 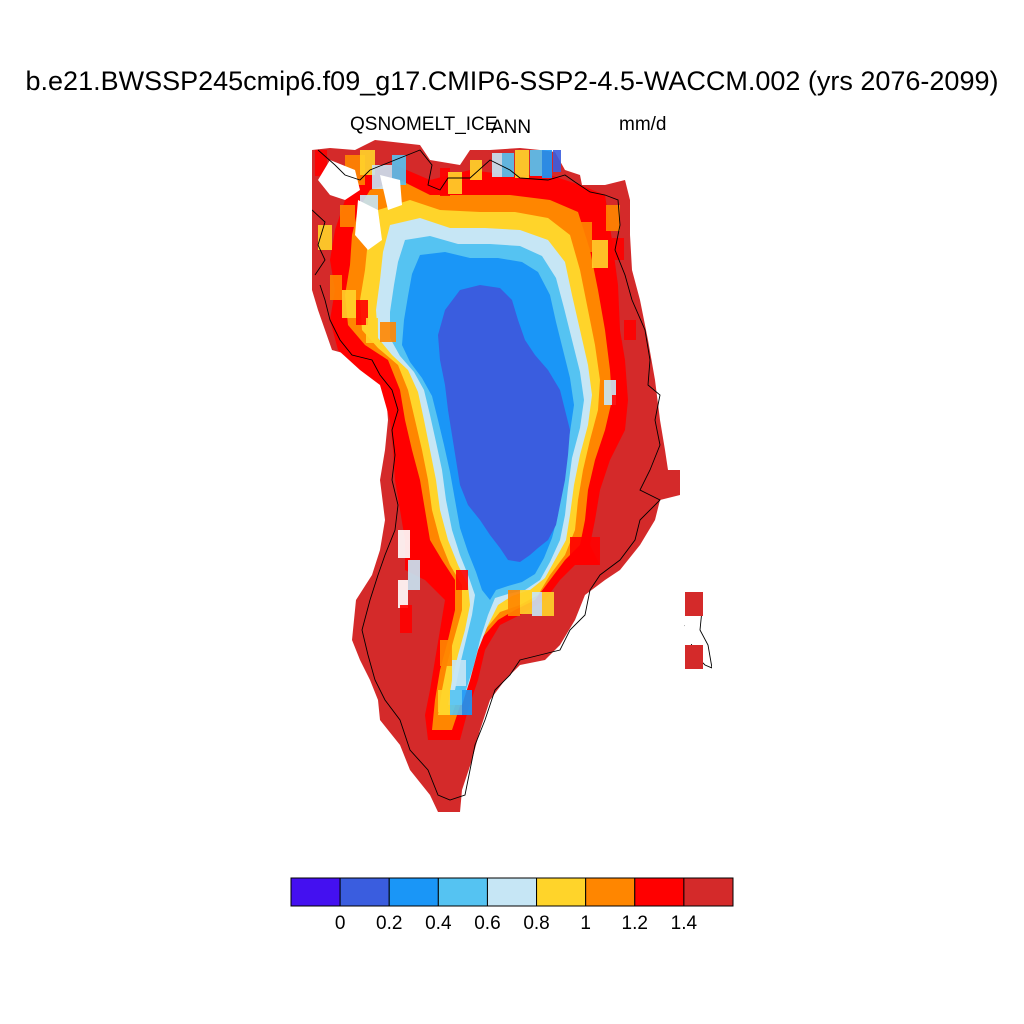 I want to click on units-label: mm/d, so click(x=643, y=124).